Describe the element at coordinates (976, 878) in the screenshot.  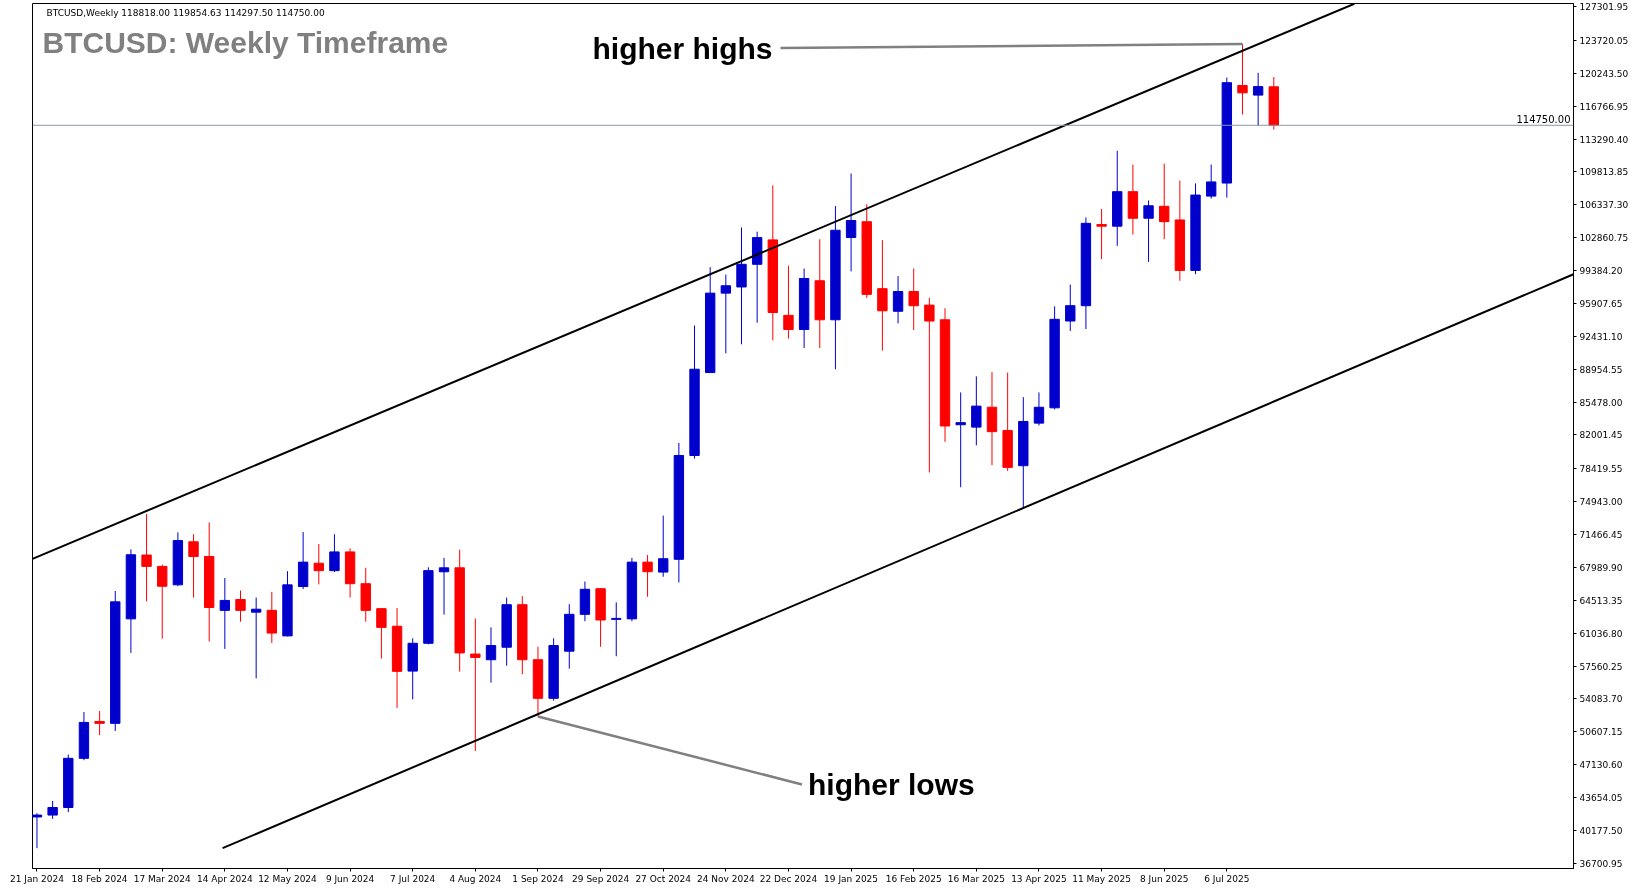
I see `x-tick-label: 16 Mar 2025` at that location.